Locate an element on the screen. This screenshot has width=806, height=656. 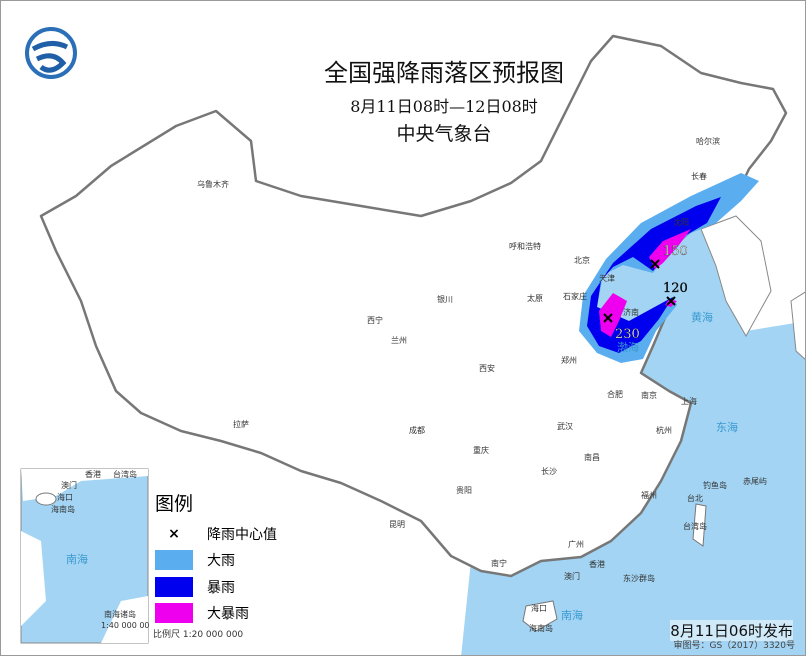
issue-time: 8月11日06时发布 is located at coordinates (731, 630).